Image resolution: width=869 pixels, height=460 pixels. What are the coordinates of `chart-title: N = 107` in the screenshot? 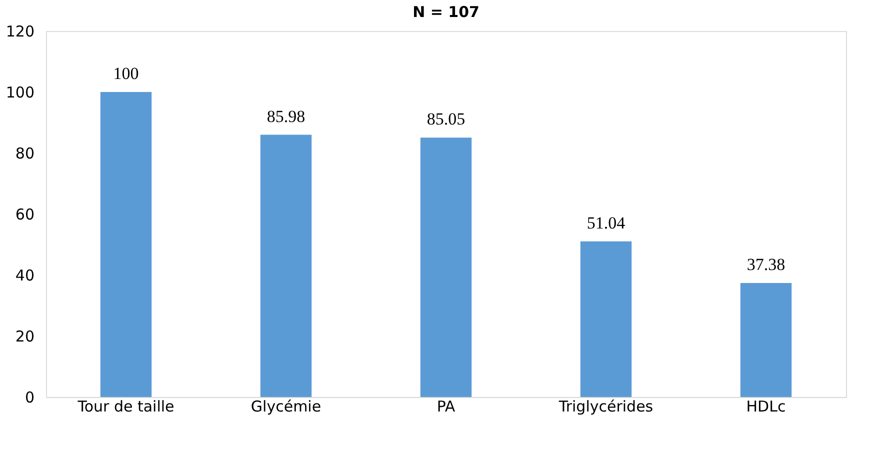 It's located at (446, 12).